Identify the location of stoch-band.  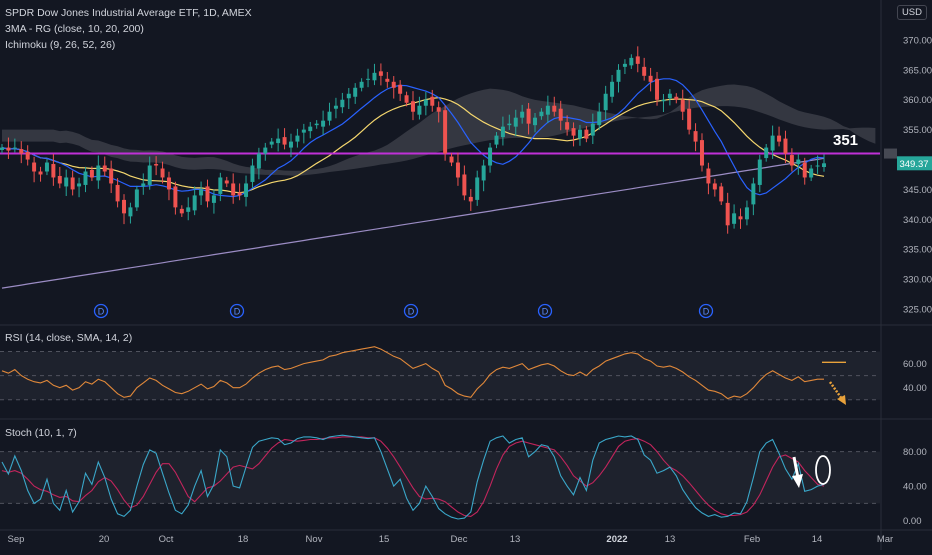
(440, 477).